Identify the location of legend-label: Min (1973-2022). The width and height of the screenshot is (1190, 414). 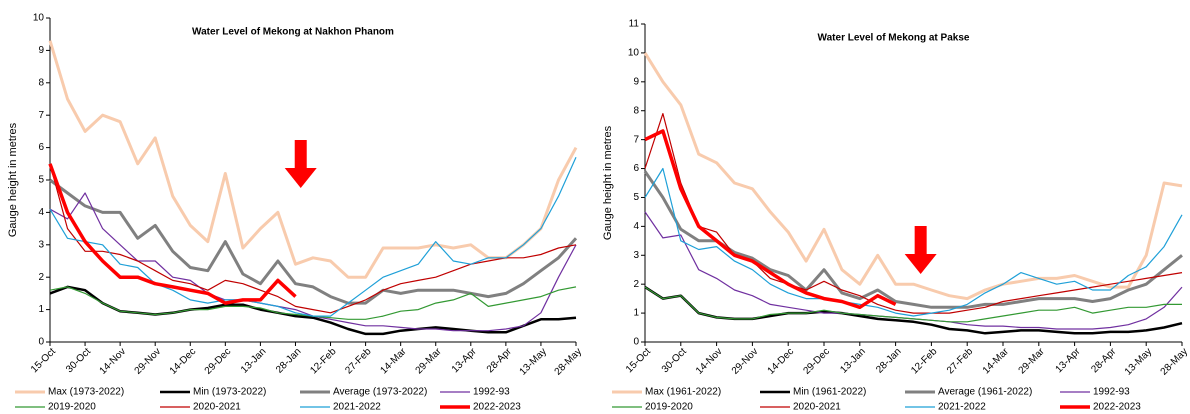
(229, 392).